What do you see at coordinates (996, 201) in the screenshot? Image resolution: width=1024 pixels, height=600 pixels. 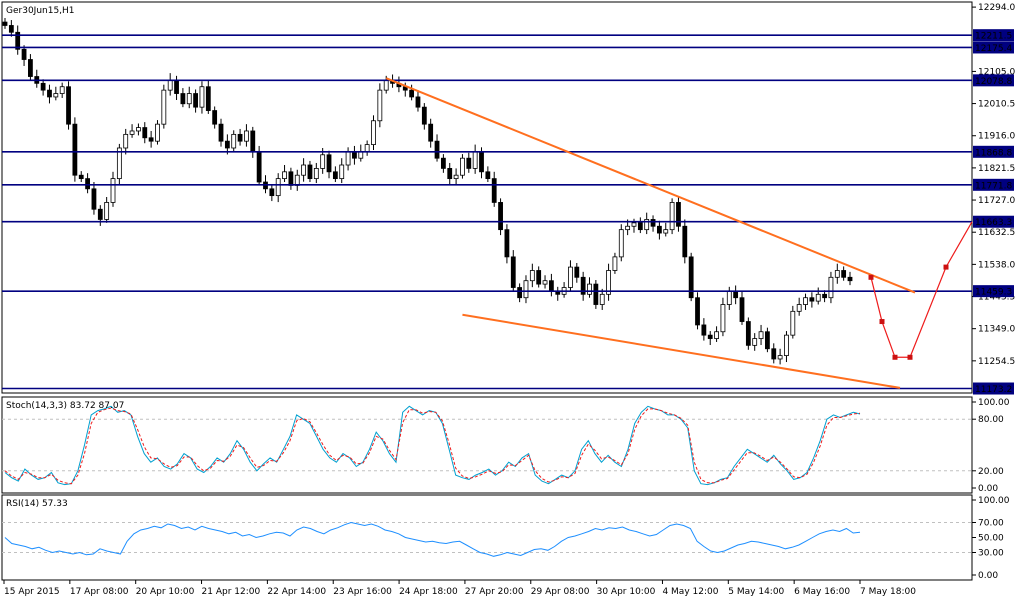 I see `price-tick-label: 11727.0` at bounding box center [996, 201].